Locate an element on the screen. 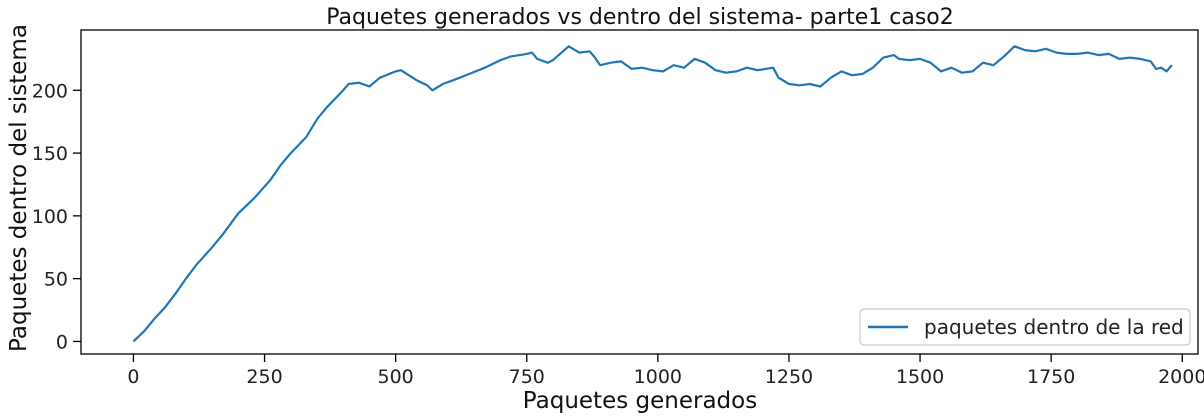 Image resolution: width=1204 pixels, height=418 pixels. x-tick-label: 2000 is located at coordinates (1181, 377).